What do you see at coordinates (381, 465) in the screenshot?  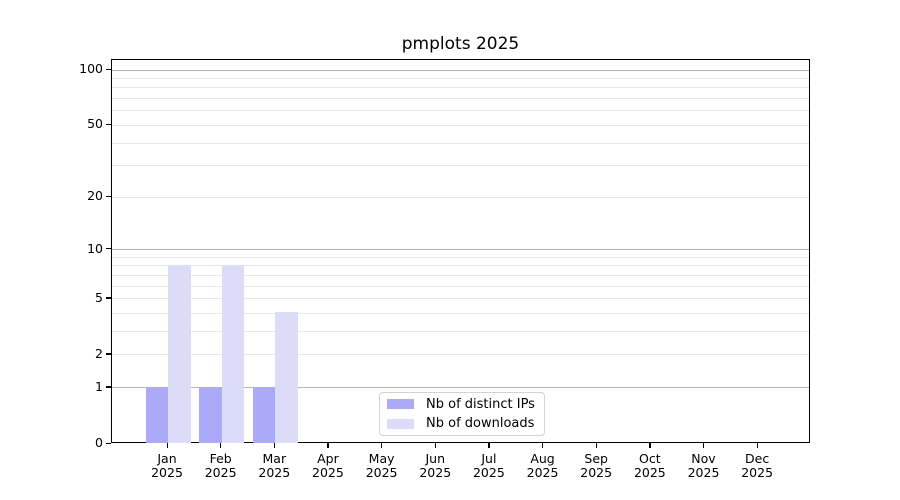 I see `x-tick-label: May 2025` at bounding box center [381, 465].